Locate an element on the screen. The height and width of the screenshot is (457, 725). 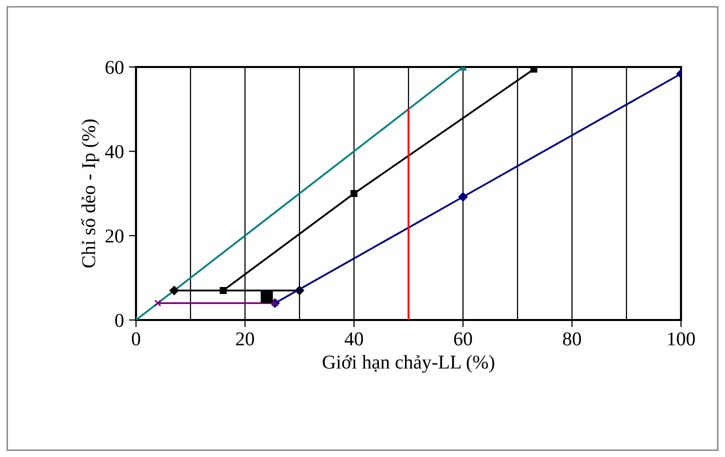
y-tick-label: 0 is located at coordinates (119, 320).